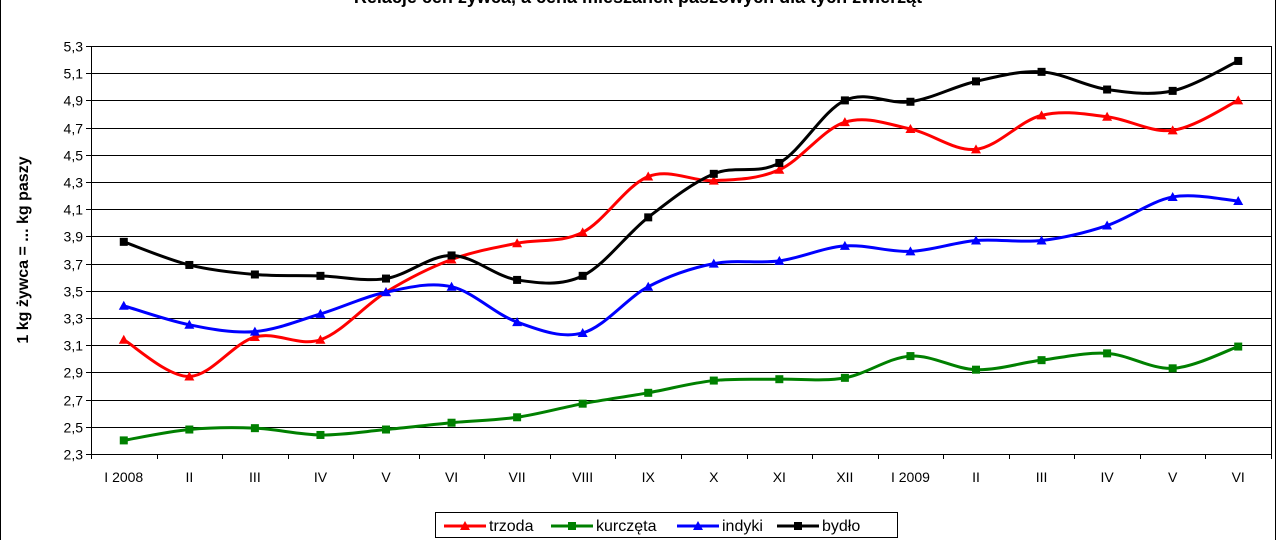 Image resolution: width=1276 pixels, height=540 pixels. What do you see at coordinates (74, 129) in the screenshot?
I see `y-tick-label: 4,7` at bounding box center [74, 129].